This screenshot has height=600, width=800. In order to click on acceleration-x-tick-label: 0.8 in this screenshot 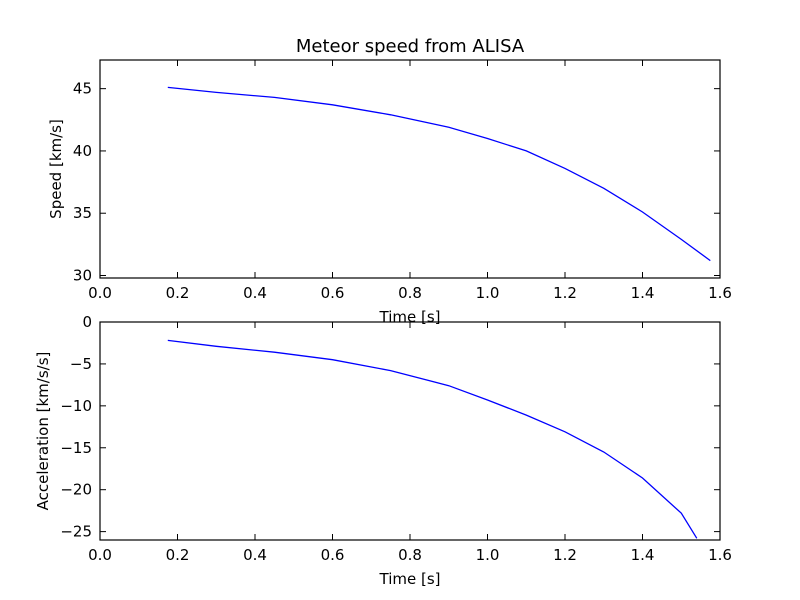, I will do `click(410, 555)`.